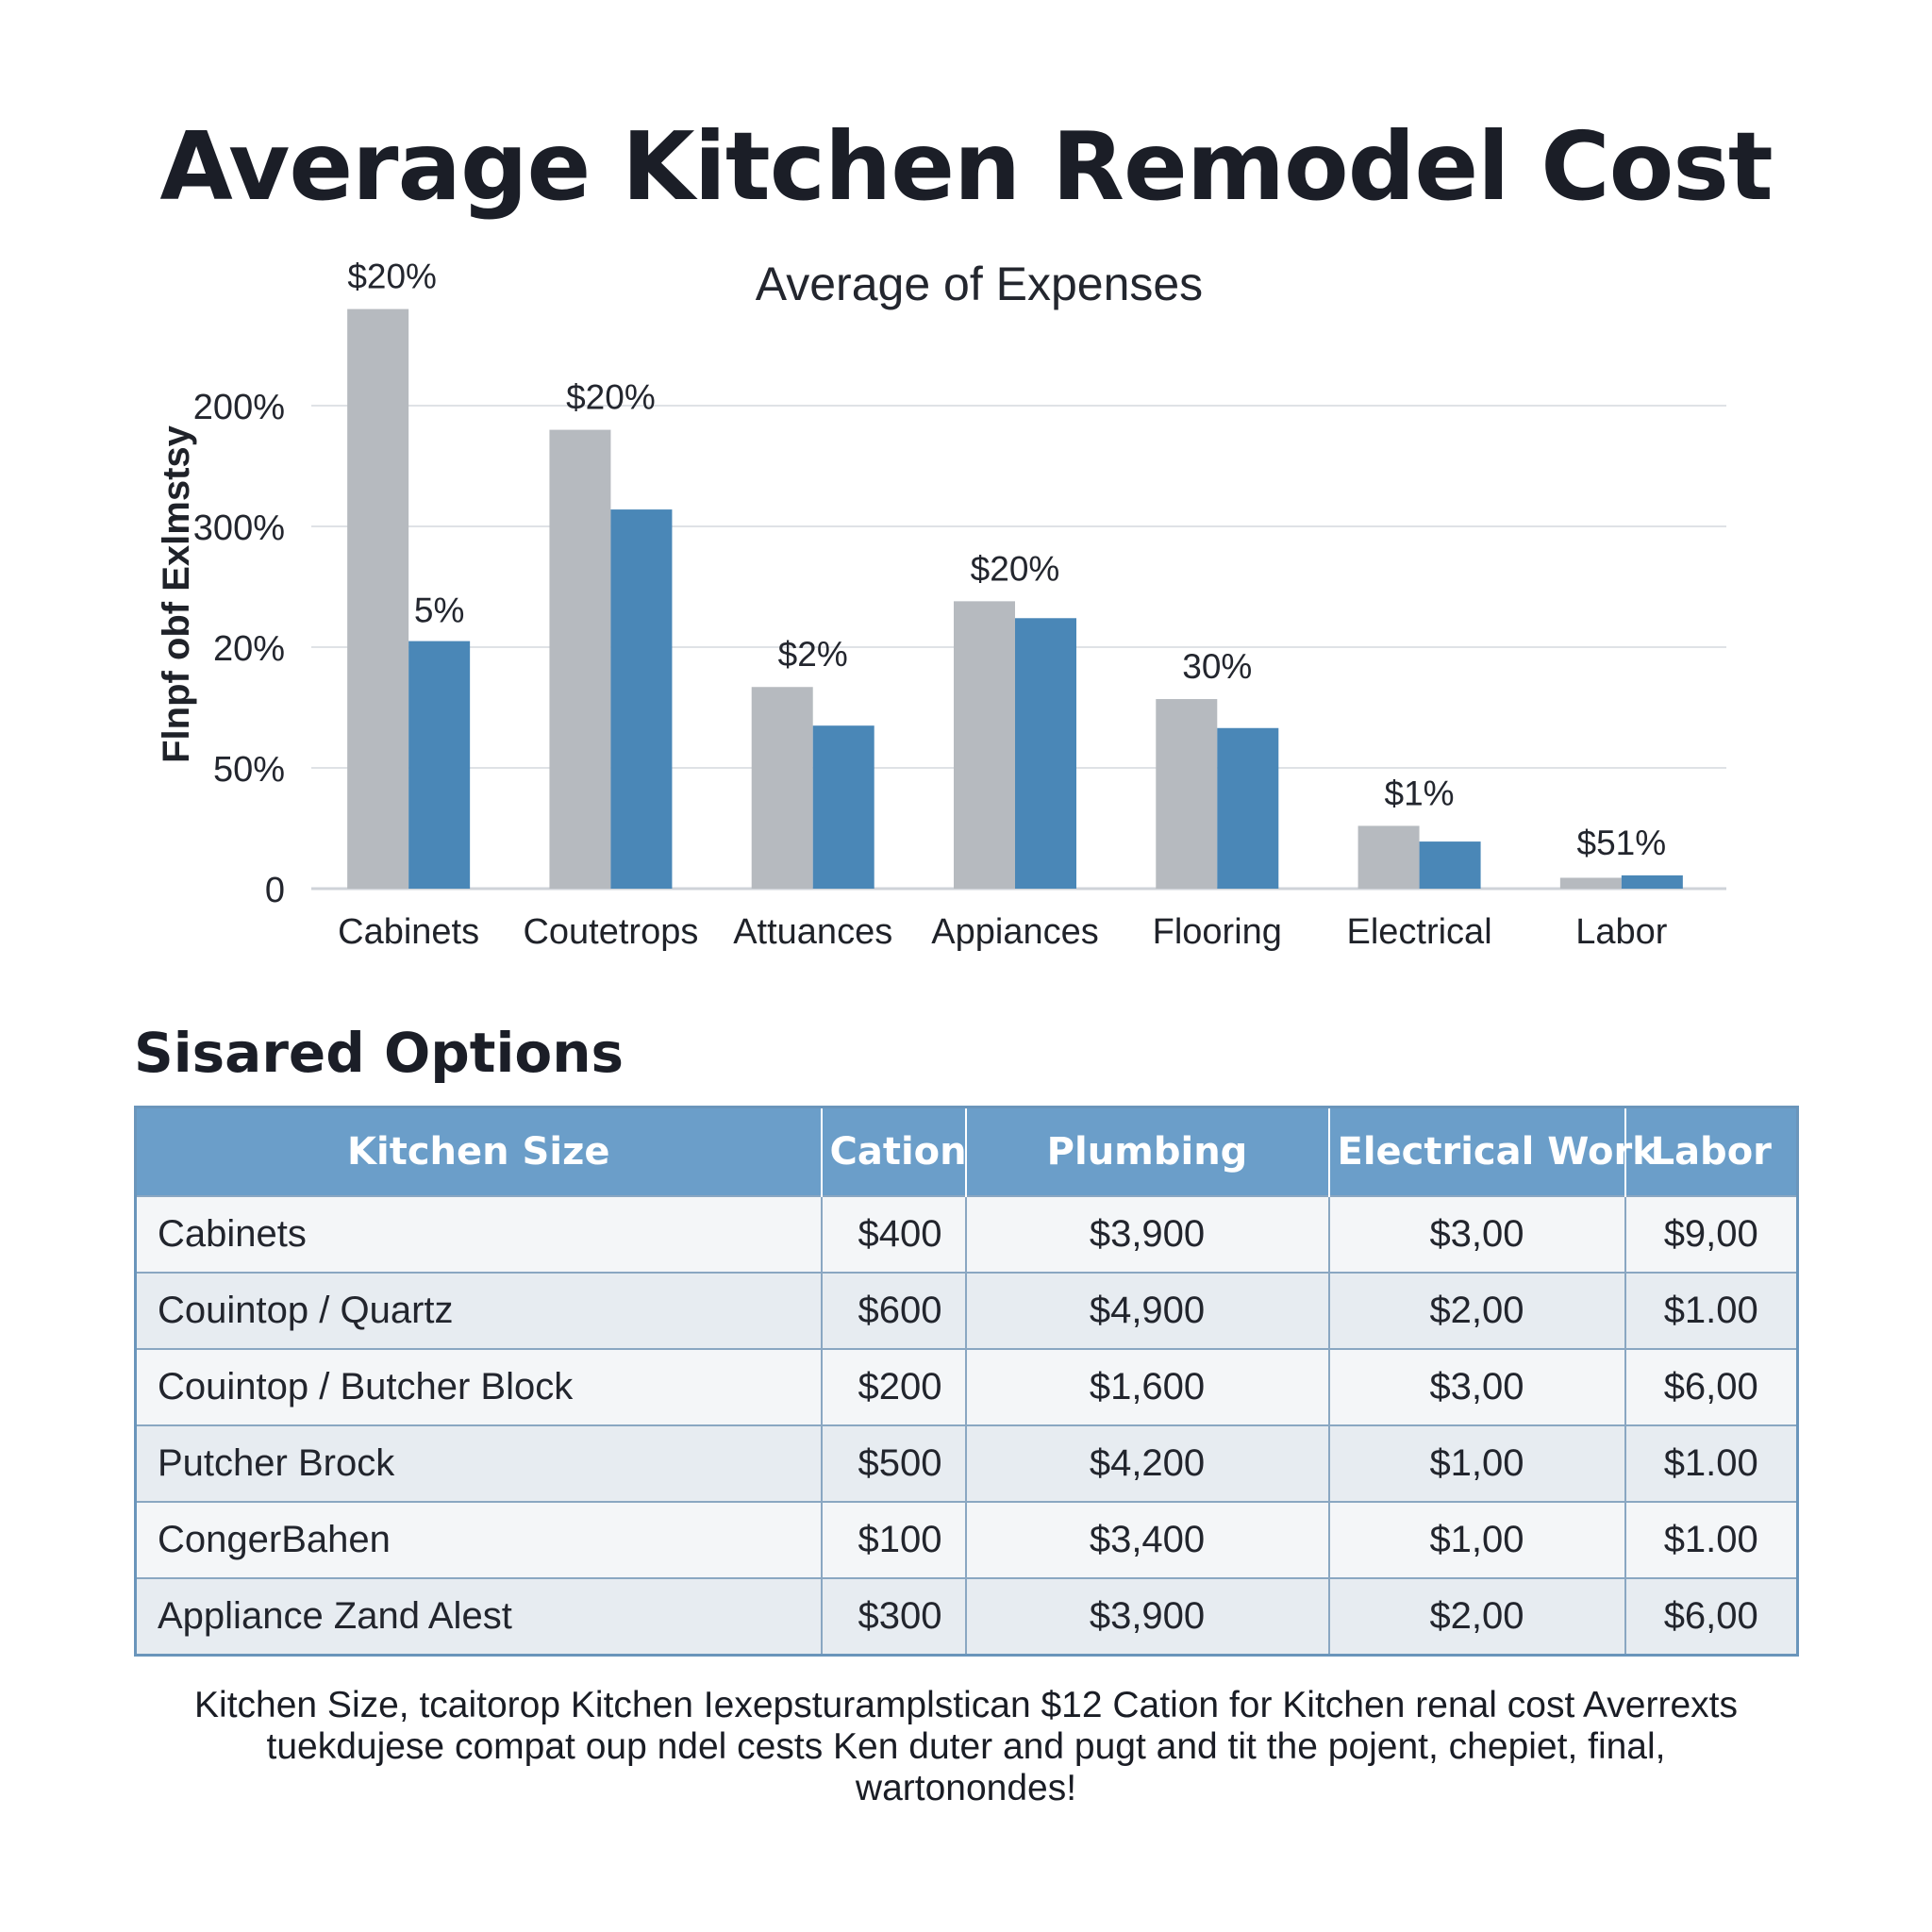 The height and width of the screenshot is (1932, 1932). I want to click on table-row: Cabinets $400 $3,900 $3,00 $9,00, so click(967, 1234).